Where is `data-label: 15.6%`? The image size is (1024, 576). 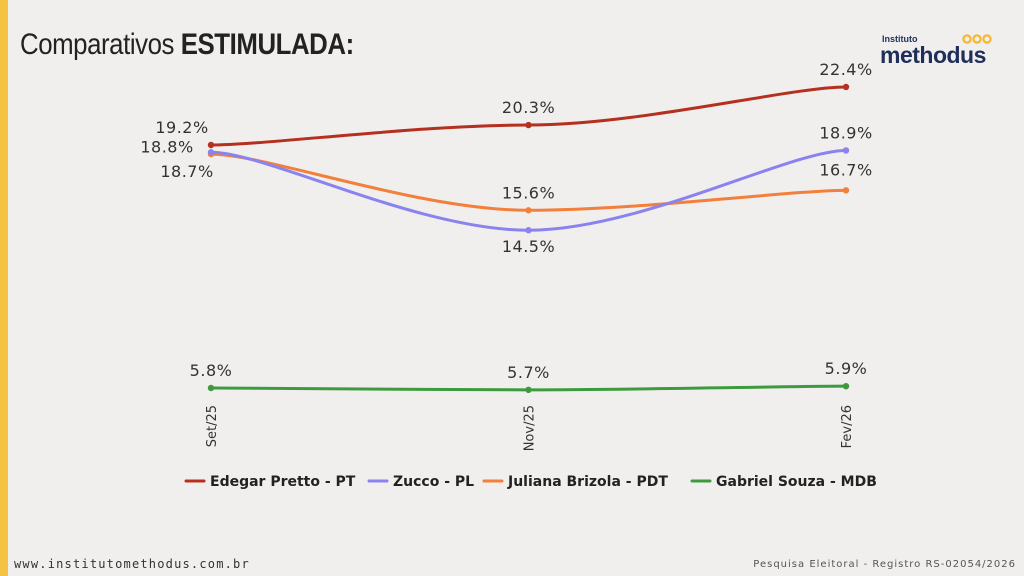 data-label: 15.6% is located at coordinates (528, 192).